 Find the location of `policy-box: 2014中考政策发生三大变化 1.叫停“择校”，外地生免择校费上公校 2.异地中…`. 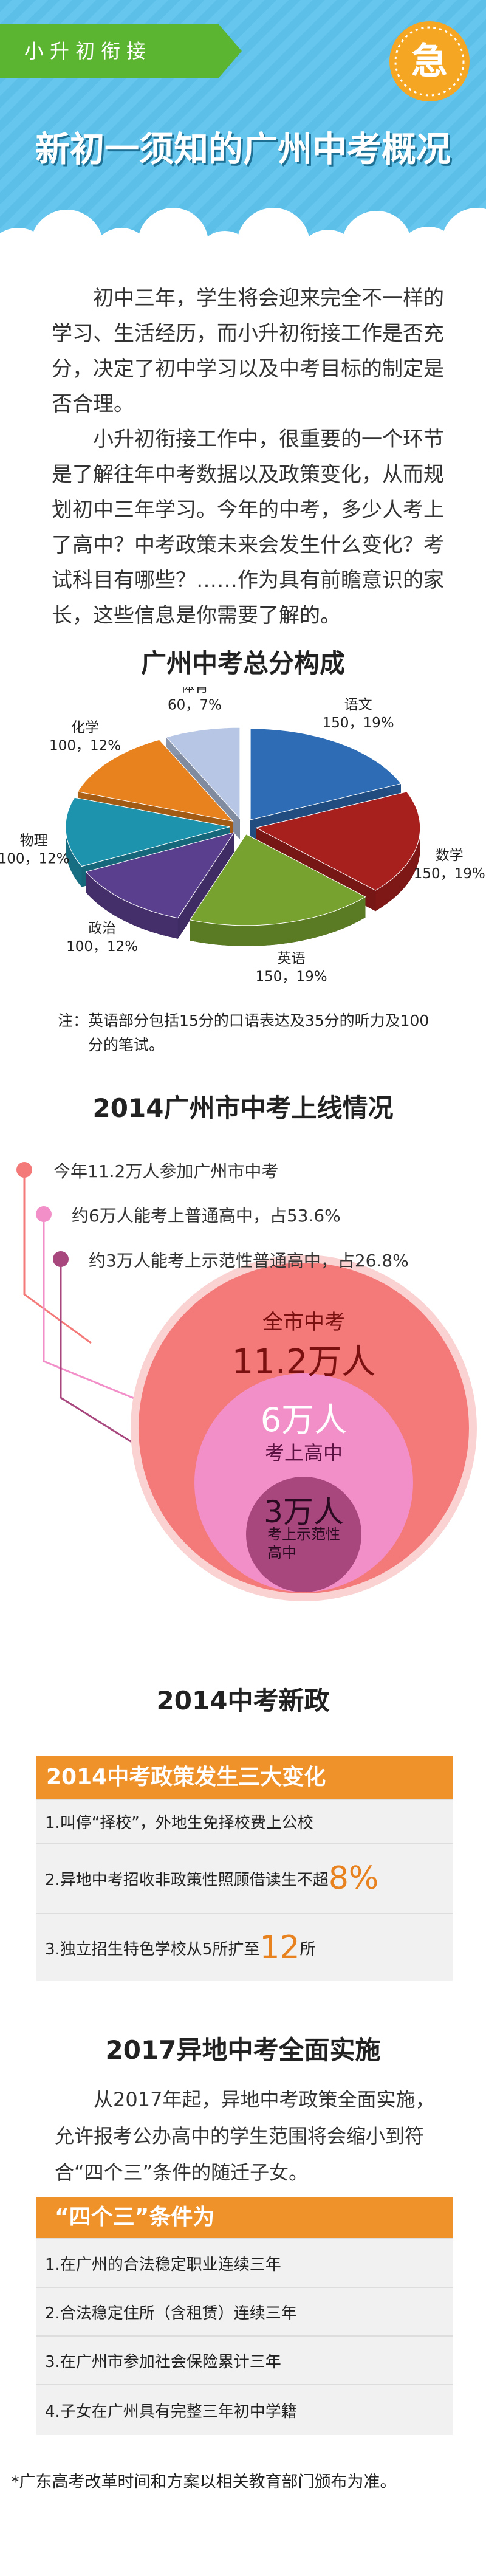

policy-box: 2014中考政策发生三大变化 1.叫停“择校”，外地生免择校费上公校 2.异地中… is located at coordinates (245, 1868).